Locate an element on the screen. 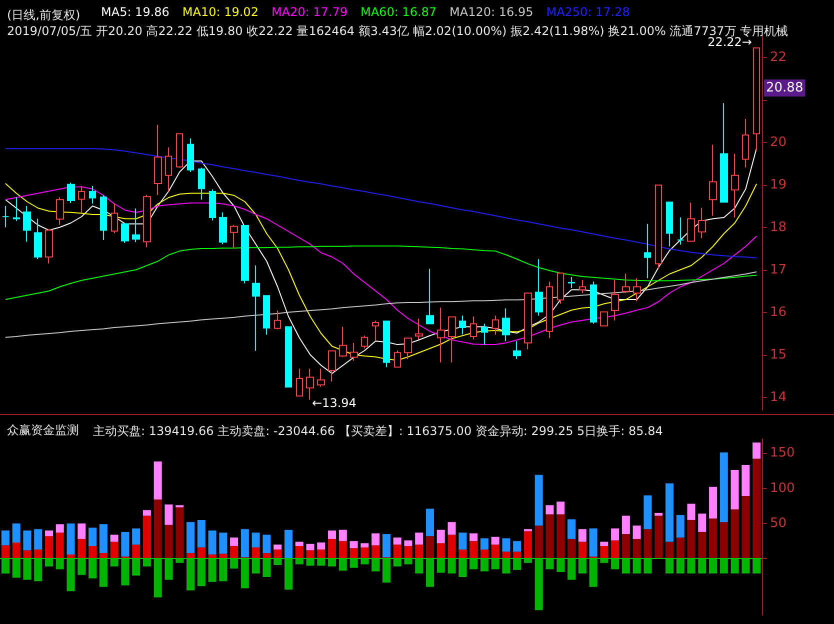  y-tick-label: 16 is located at coordinates (778, 312).